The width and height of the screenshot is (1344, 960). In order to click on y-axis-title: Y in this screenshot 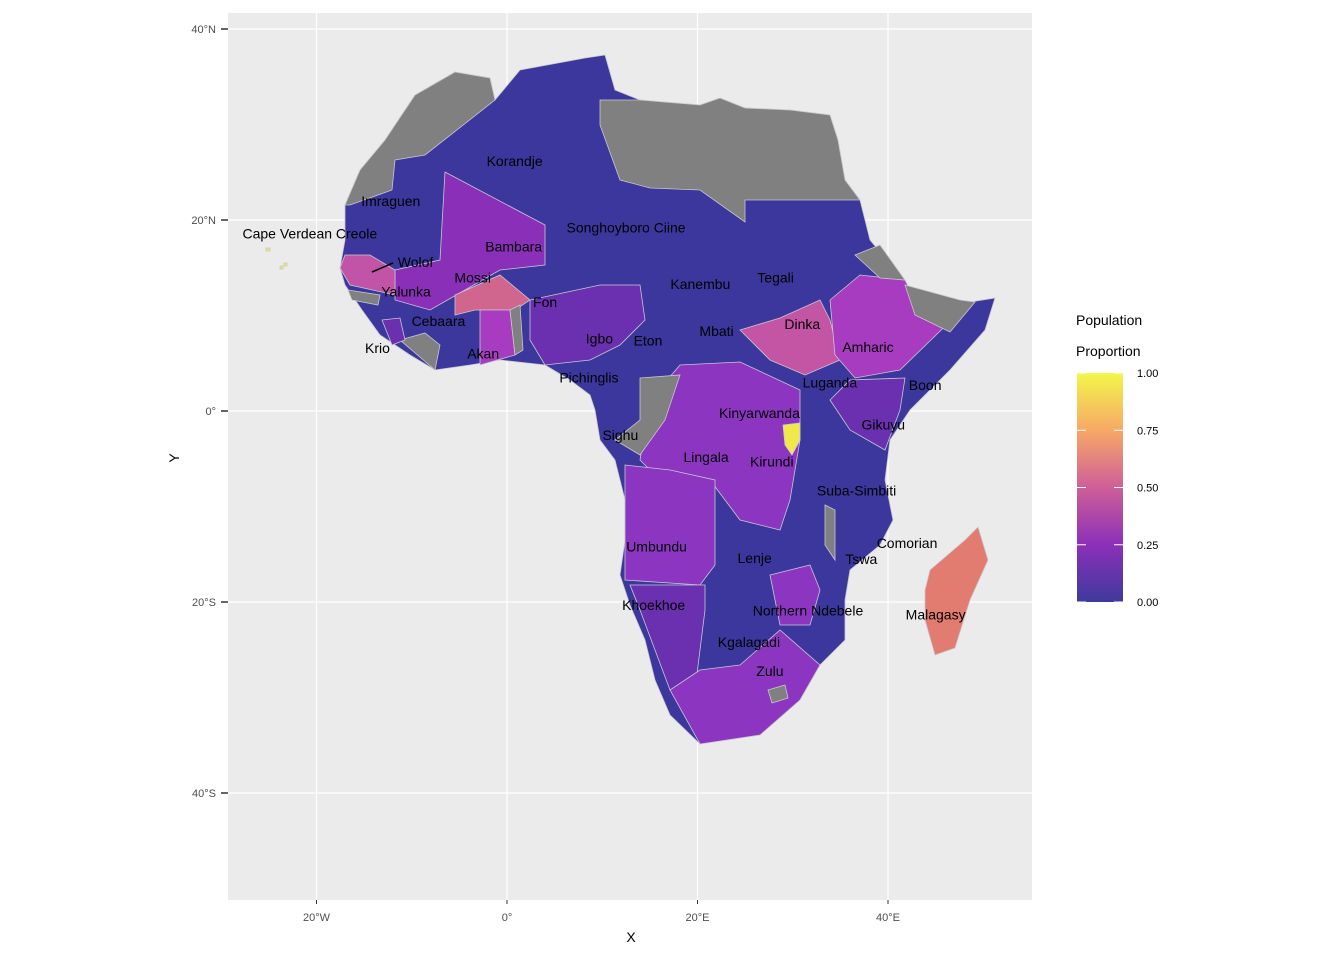, I will do `click(174, 458)`.